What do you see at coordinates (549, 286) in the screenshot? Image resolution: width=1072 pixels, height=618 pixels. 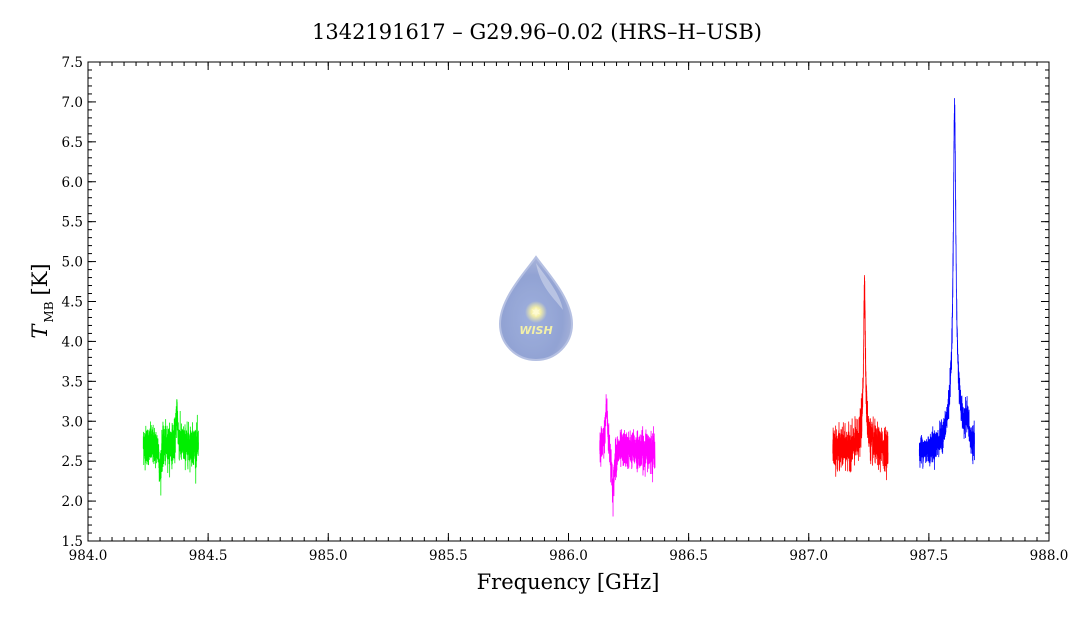 I see `drop-highlight` at bounding box center [549, 286].